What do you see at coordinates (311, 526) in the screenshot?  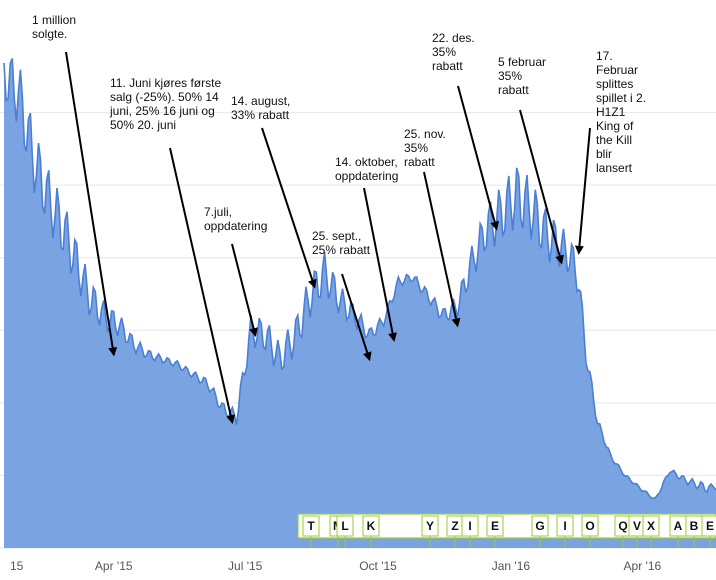 I see `event-marker-0: T` at bounding box center [311, 526].